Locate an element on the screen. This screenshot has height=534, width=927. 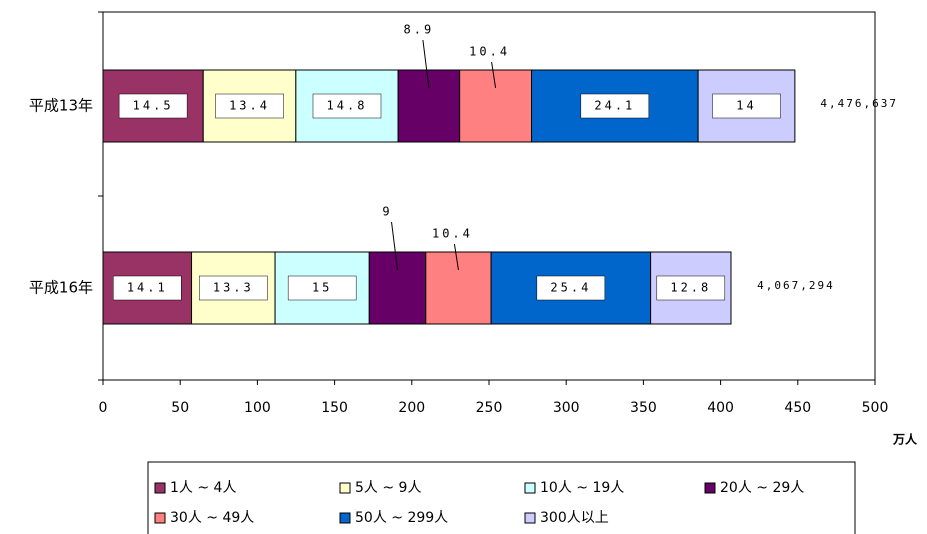
legend-label: 10人 ~ 19人 is located at coordinates (582, 488).